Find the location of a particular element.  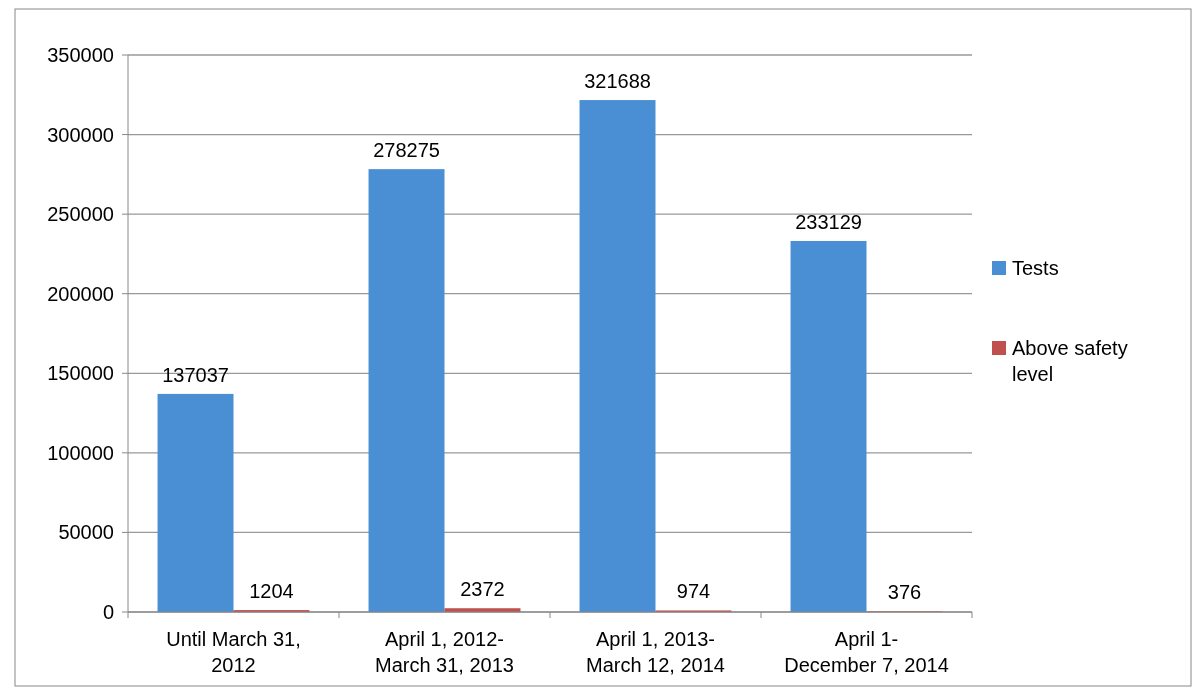

data-label: 137037 is located at coordinates (195, 374).